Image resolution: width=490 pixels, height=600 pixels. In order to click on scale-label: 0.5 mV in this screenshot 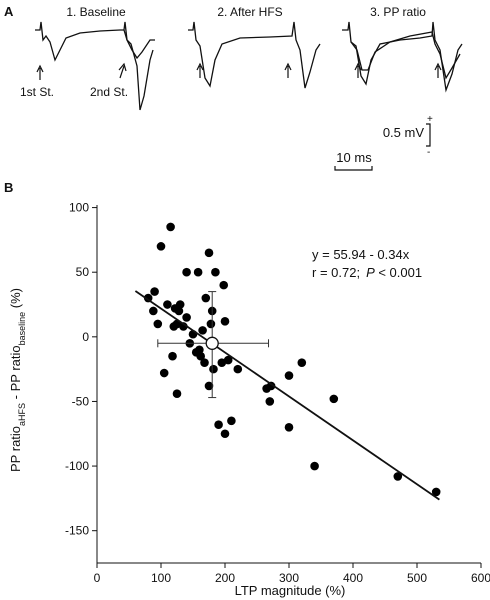, I will do `click(404, 132)`.